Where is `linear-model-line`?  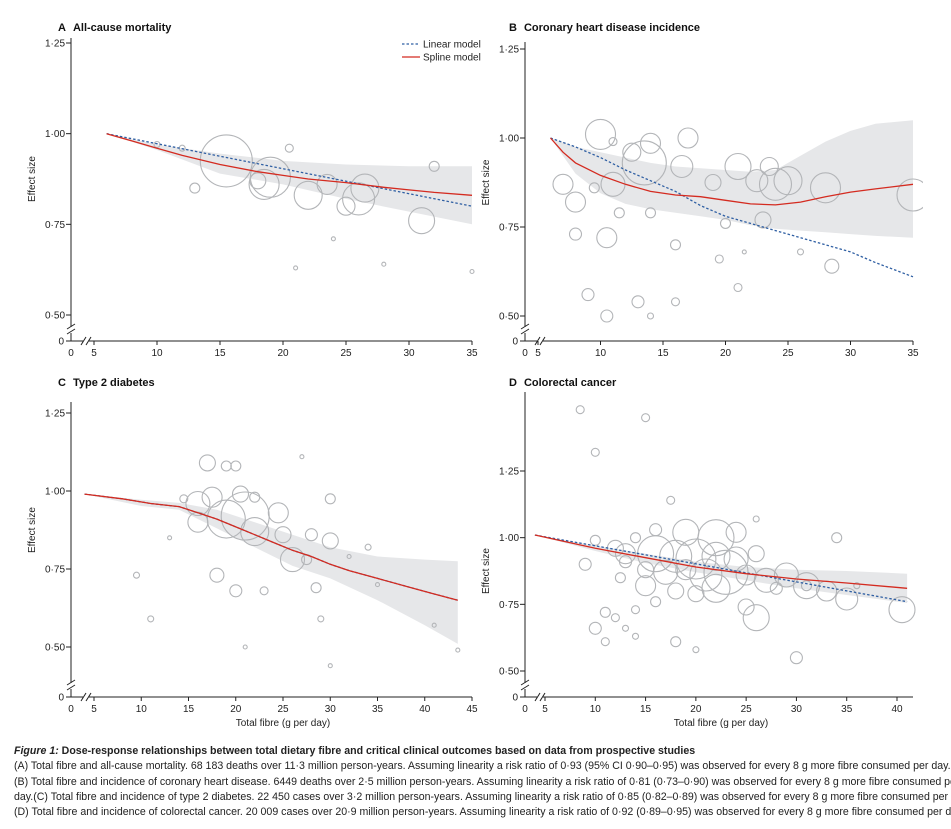 linear-model-line is located at coordinates (721, 568).